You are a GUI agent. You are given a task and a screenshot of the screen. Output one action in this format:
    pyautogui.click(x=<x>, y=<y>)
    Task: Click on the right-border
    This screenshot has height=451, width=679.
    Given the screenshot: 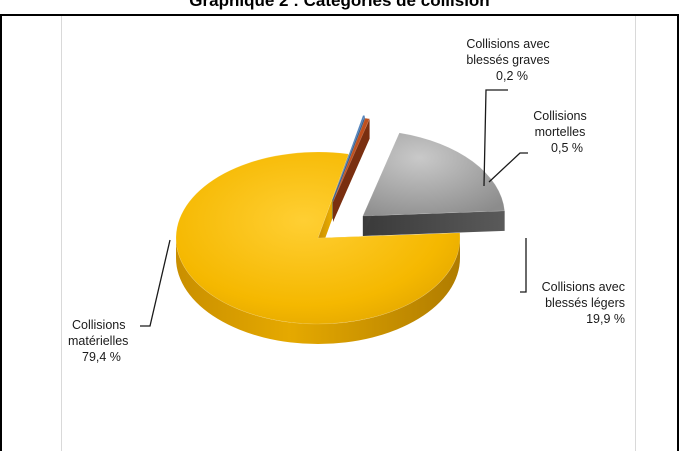 What is the action you would take?
    pyautogui.click(x=678, y=232)
    